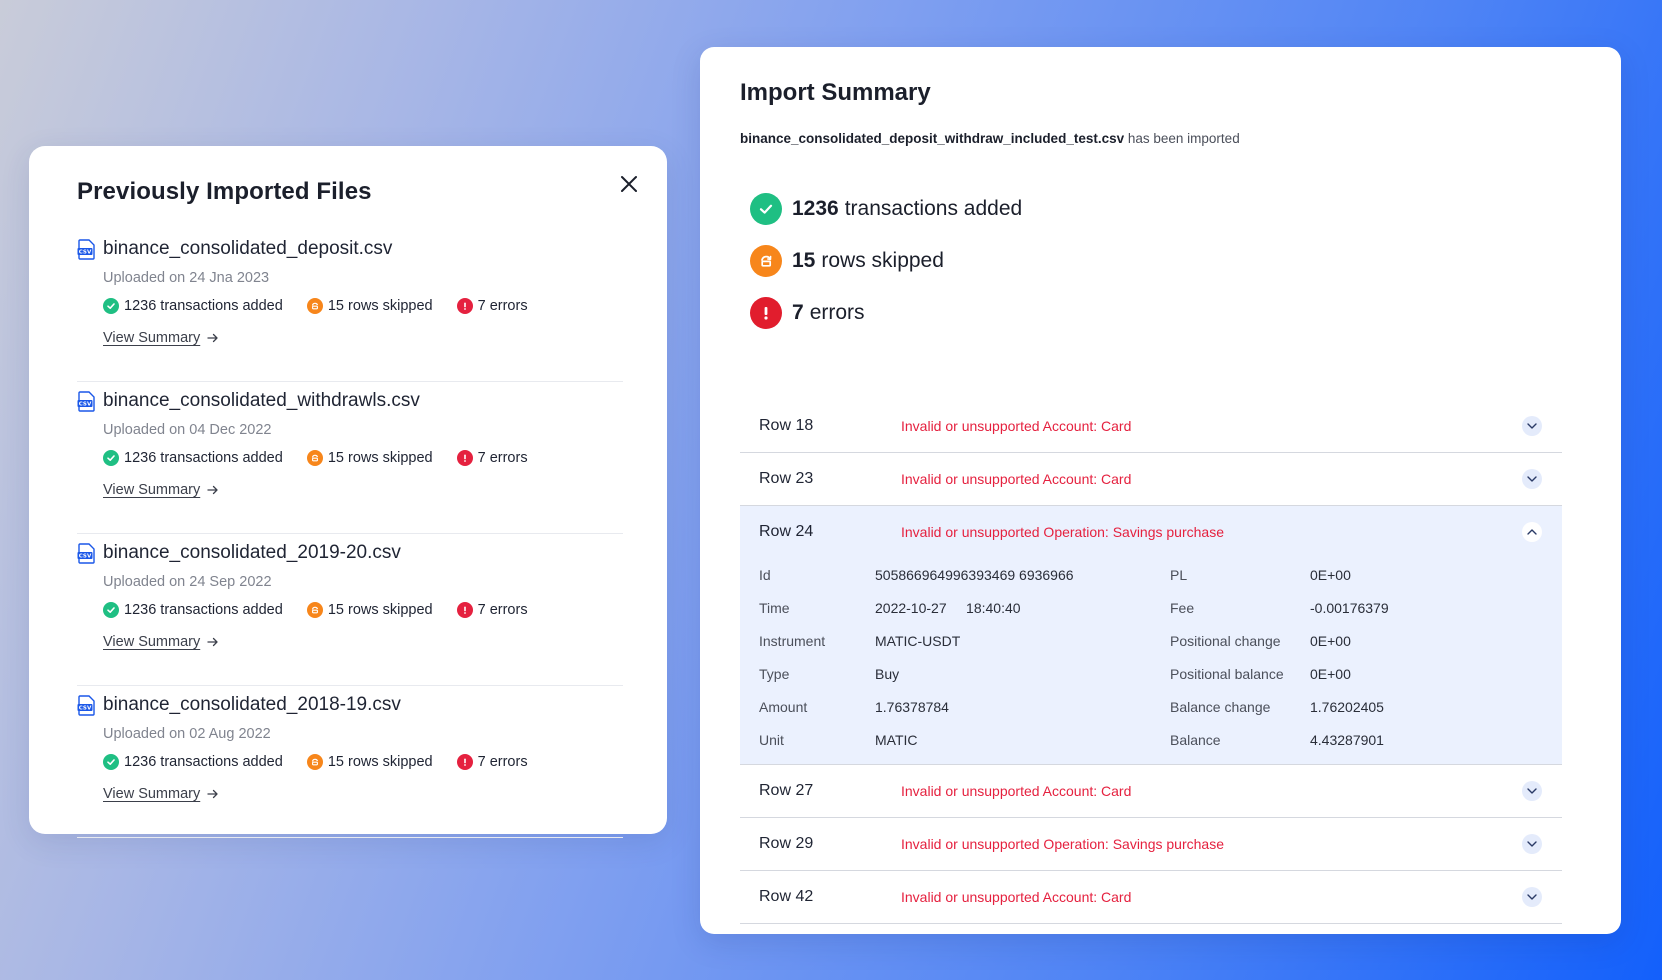 The image size is (1662, 980). I want to click on detail-line: Fee -0.00176379, so click(1279, 607).